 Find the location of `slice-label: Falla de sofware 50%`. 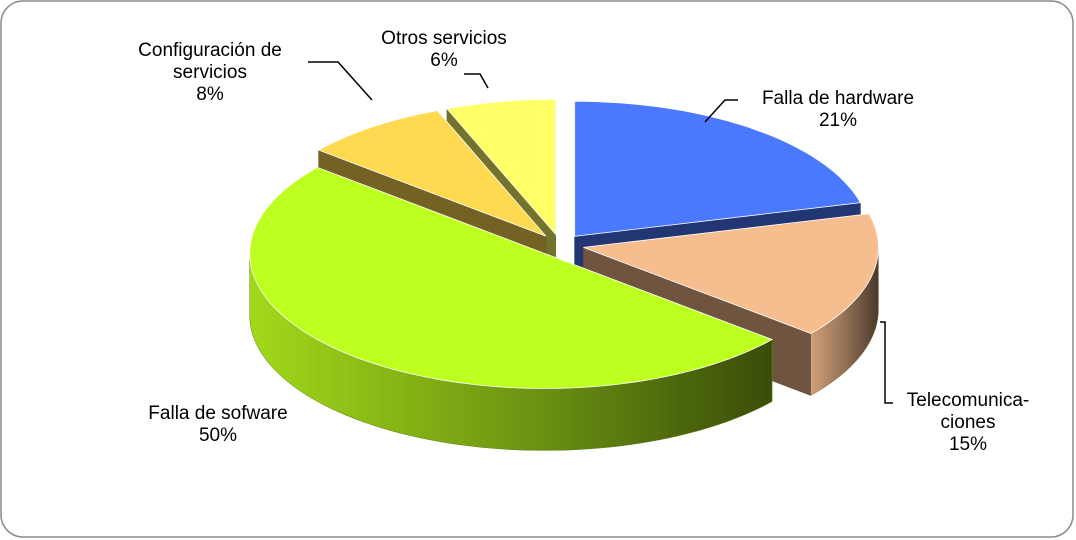

slice-label: Falla de sofware 50% is located at coordinates (218, 425).